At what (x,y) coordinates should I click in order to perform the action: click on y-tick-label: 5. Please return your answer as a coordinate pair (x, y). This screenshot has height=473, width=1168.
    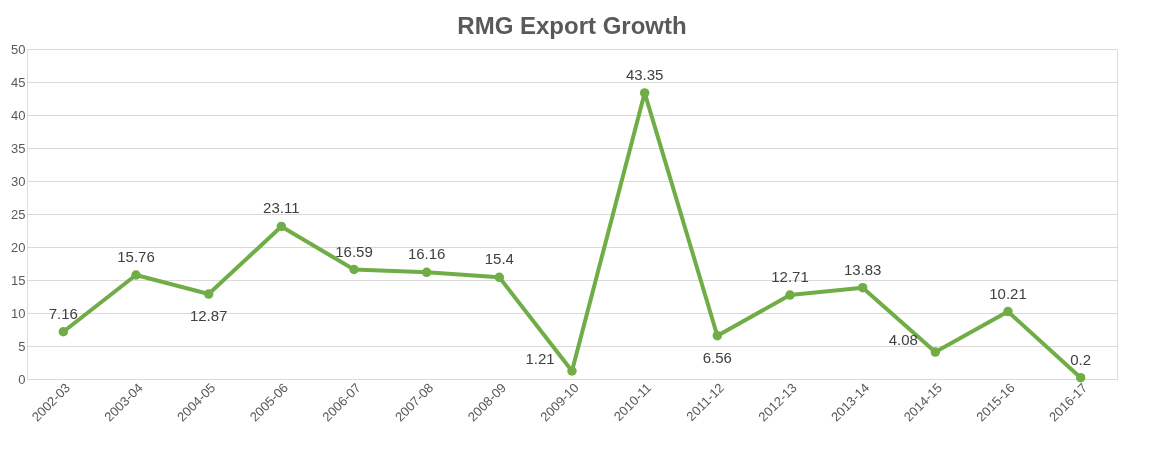
    Looking at the image, I should click on (22, 346).